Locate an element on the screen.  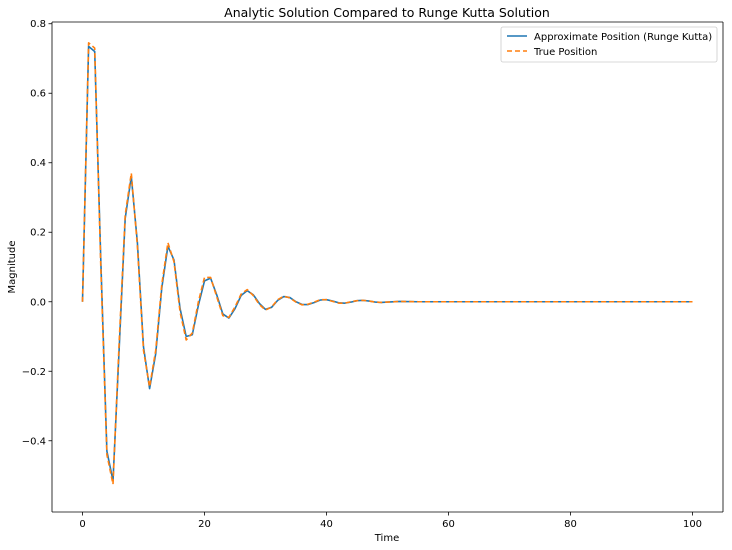
y-tick-label: 0.0 is located at coordinates (38, 302).